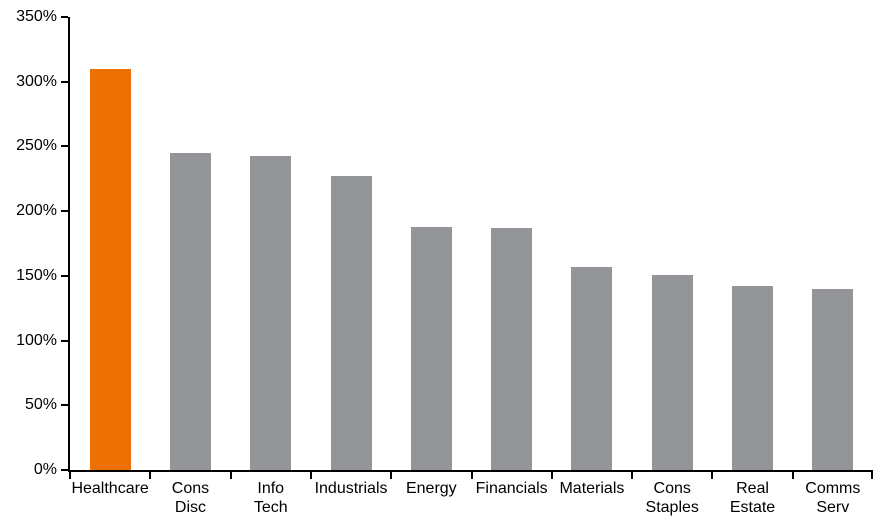 This screenshot has width=888, height=530. What do you see at coordinates (511, 488) in the screenshot?
I see `x-axis-label-financials: Financials` at bounding box center [511, 488].